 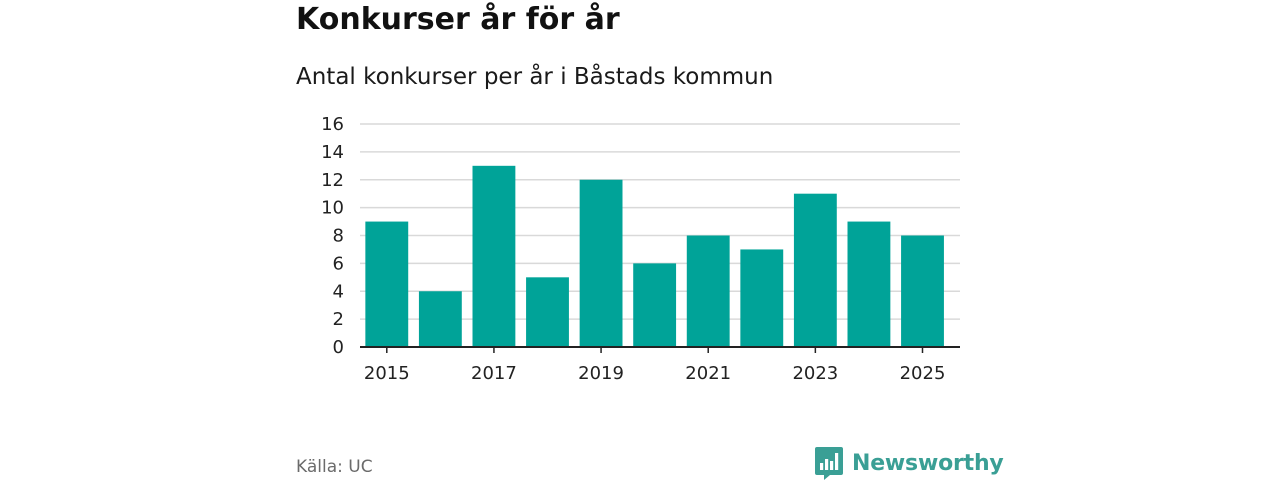 What do you see at coordinates (387, 284) in the screenshot?
I see `bar-2015` at bounding box center [387, 284].